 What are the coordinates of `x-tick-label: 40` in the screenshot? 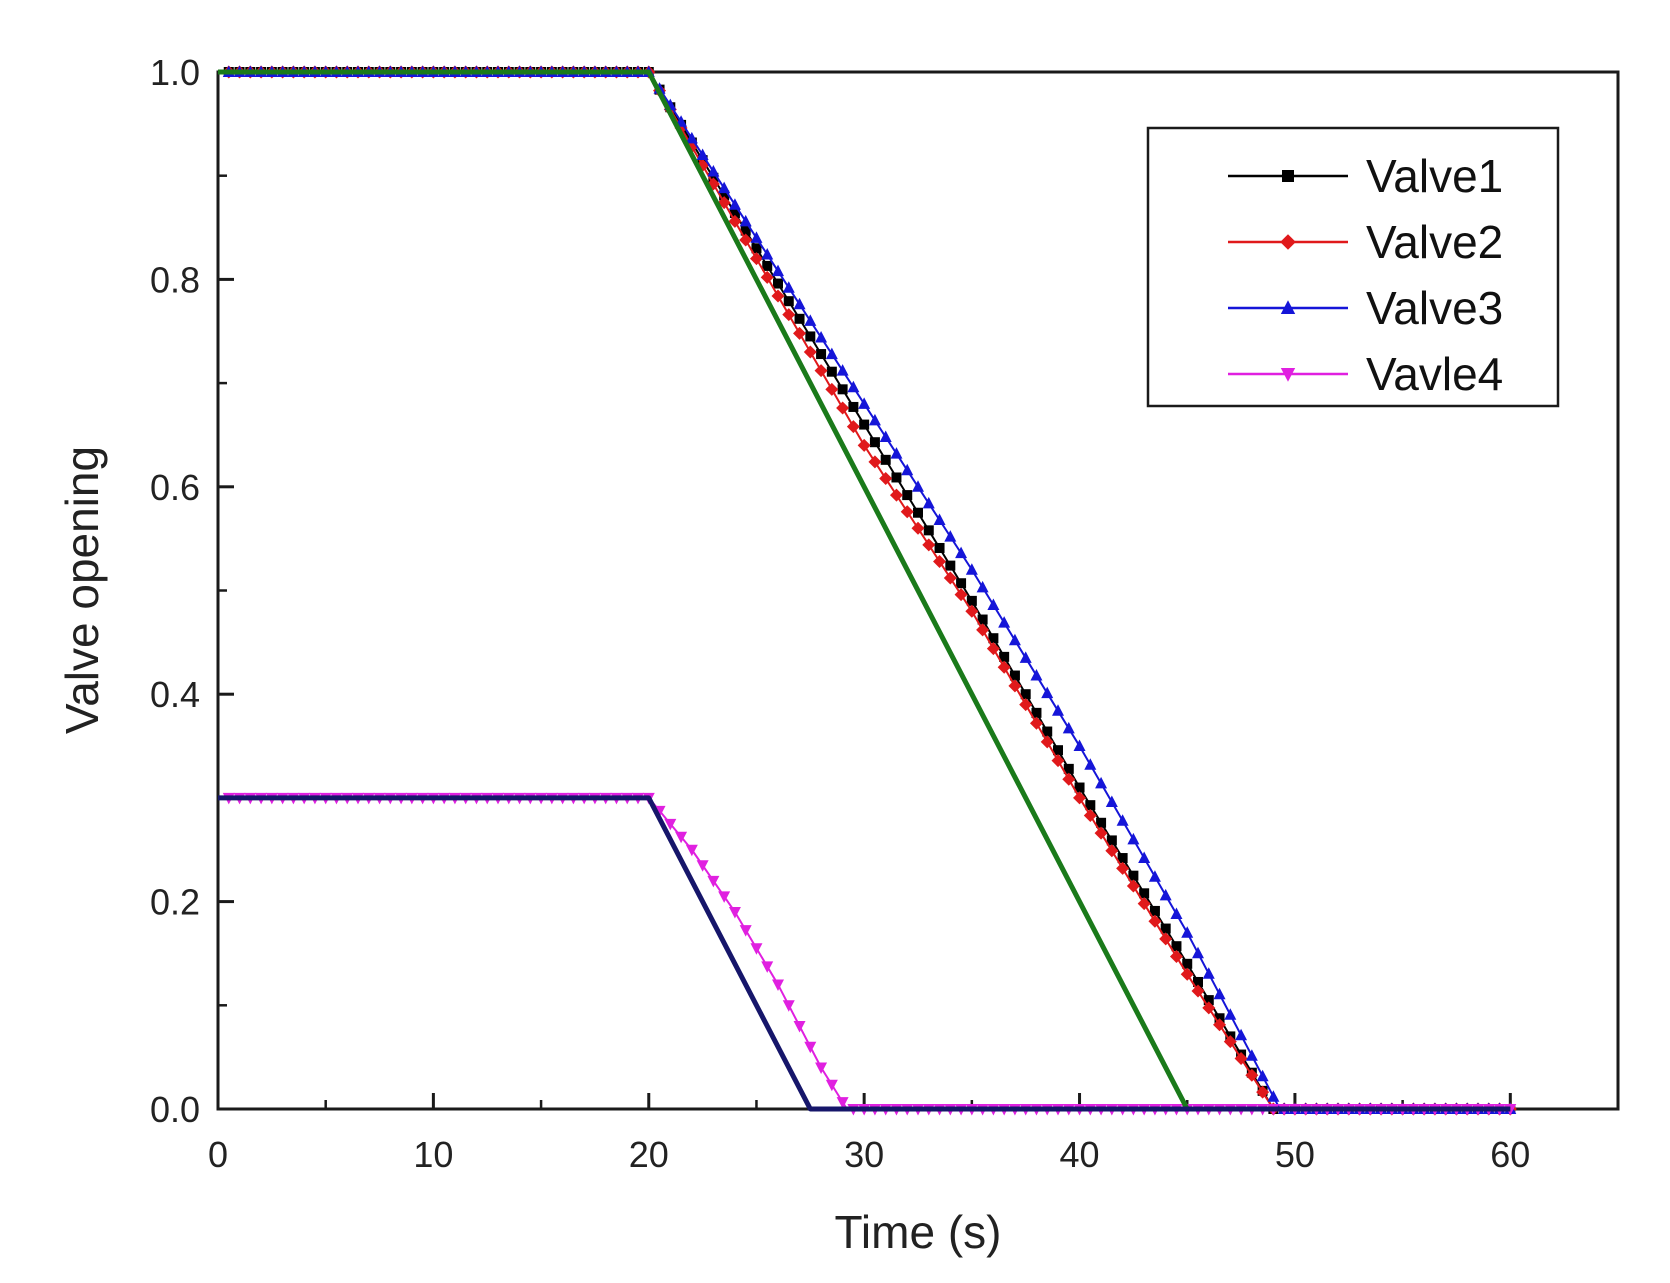 It's located at (1080, 1154).